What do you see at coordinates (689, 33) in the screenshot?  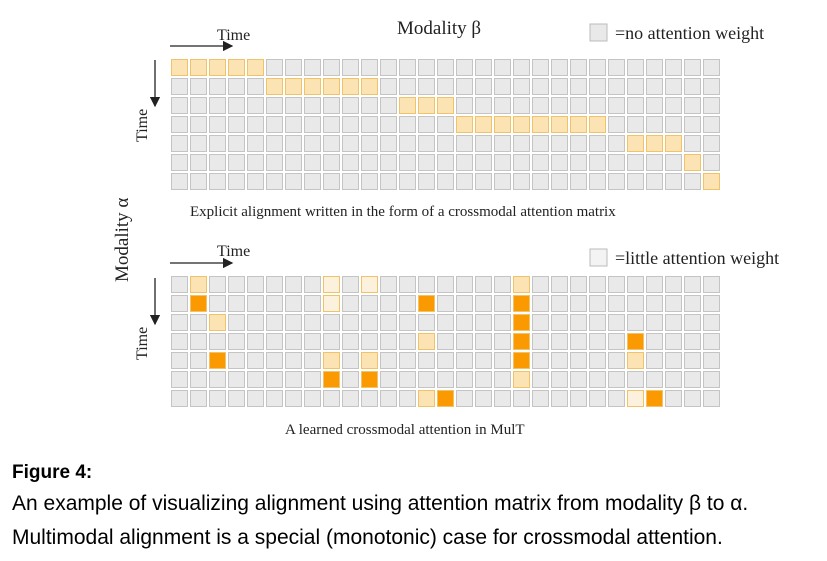 I see `legend-text: =no attention weight` at bounding box center [689, 33].